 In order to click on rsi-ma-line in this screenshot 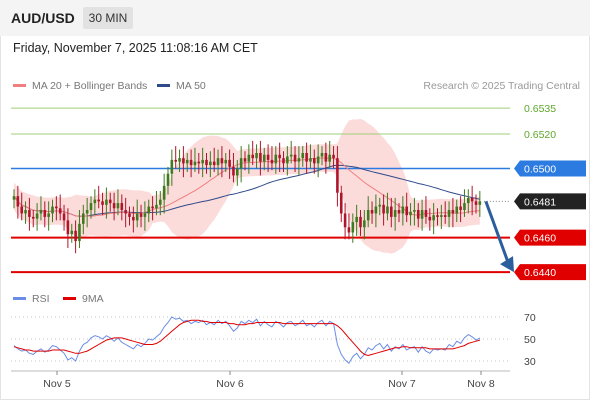, I will do `click(247, 338)`.